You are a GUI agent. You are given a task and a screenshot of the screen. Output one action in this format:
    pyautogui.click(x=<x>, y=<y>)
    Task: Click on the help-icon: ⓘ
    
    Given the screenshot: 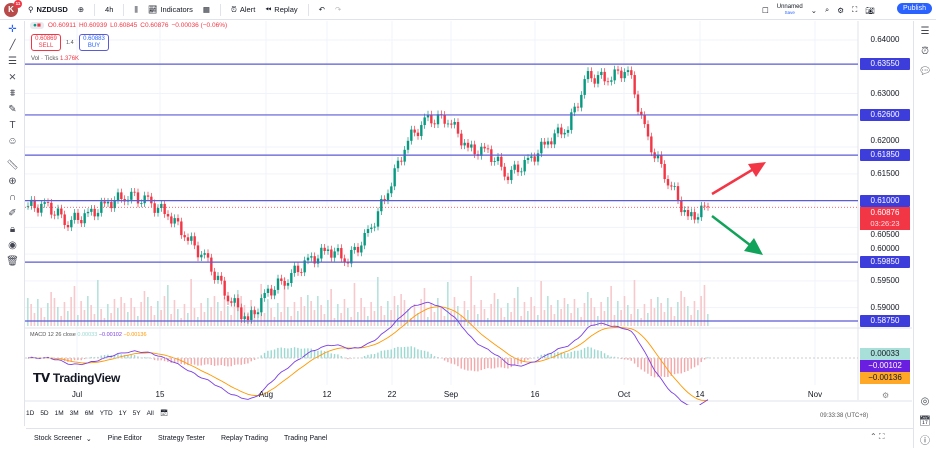 What is the action you would take?
    pyautogui.click(x=925, y=439)
    